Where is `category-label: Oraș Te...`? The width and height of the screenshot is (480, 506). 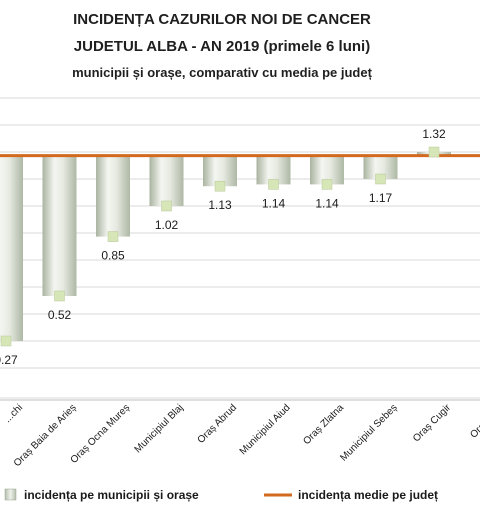 category-label: Oraș Te... is located at coordinates (474, 421).